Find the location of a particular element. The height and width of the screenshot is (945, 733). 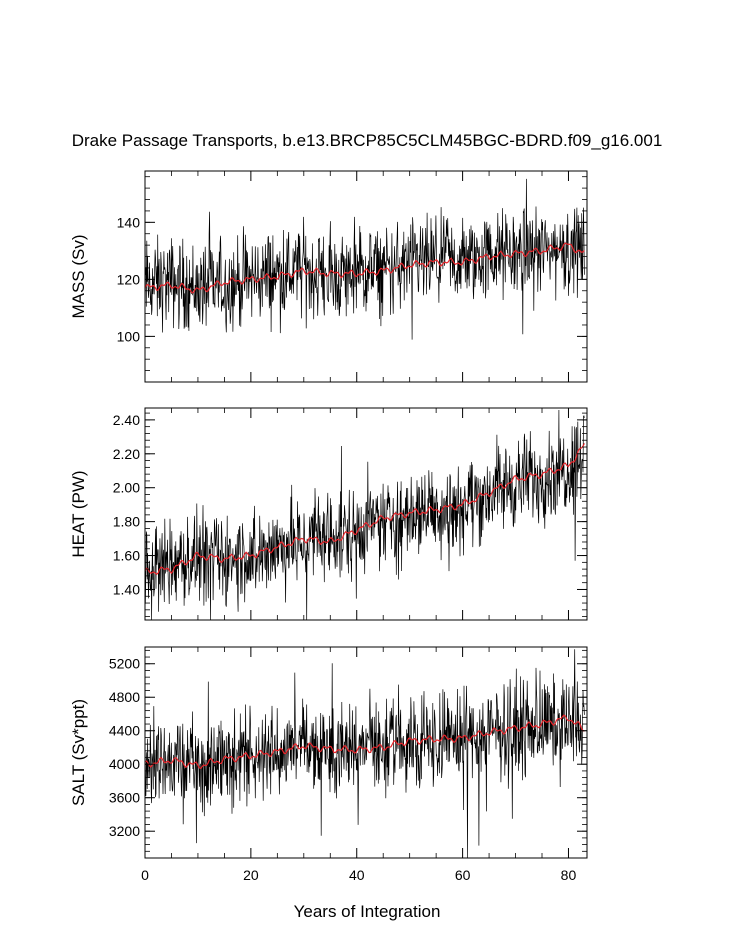

x-tick-label: 20 is located at coordinates (251, 875).